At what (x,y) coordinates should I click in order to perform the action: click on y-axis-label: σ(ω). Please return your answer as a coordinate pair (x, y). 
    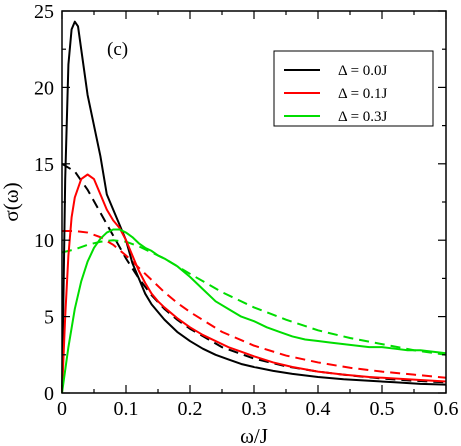
    Looking at the image, I should click on (11, 201).